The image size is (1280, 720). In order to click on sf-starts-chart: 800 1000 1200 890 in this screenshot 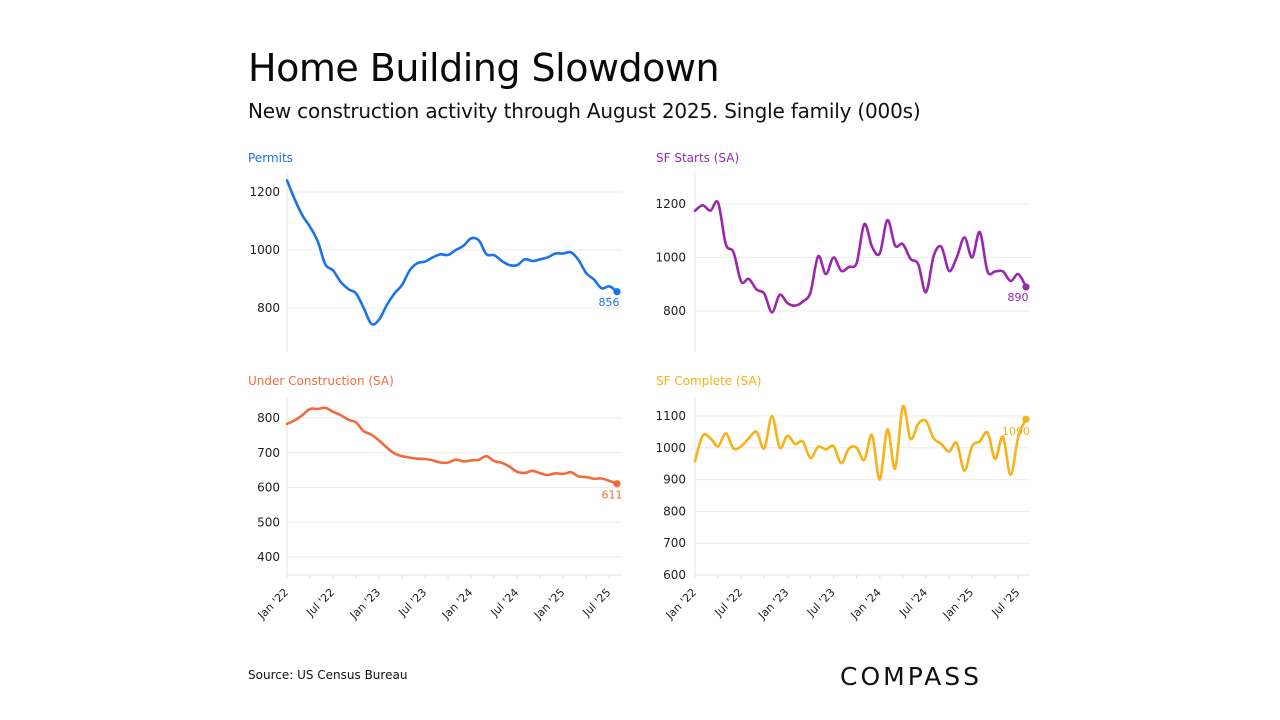, I will do `click(842, 262)`.